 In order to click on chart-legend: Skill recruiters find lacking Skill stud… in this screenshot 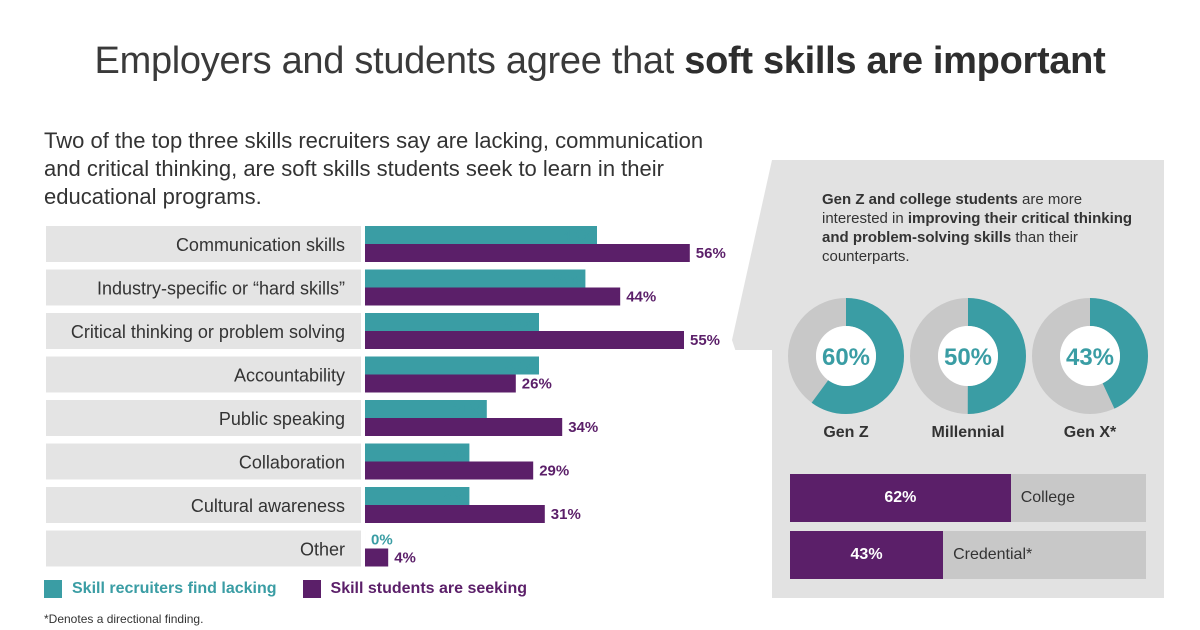, I will do `click(298, 589)`.